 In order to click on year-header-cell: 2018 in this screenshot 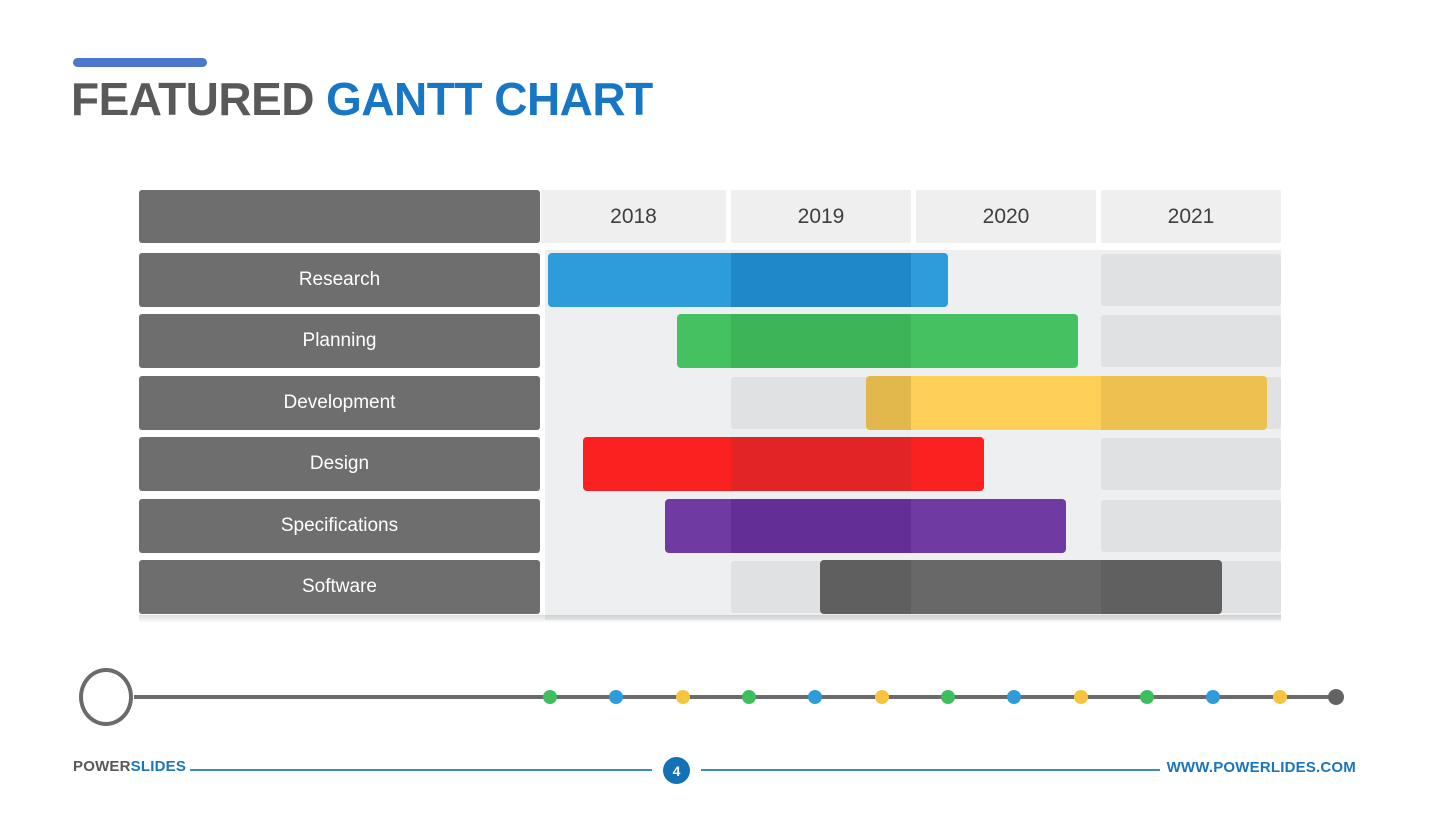, I will do `click(633, 216)`.